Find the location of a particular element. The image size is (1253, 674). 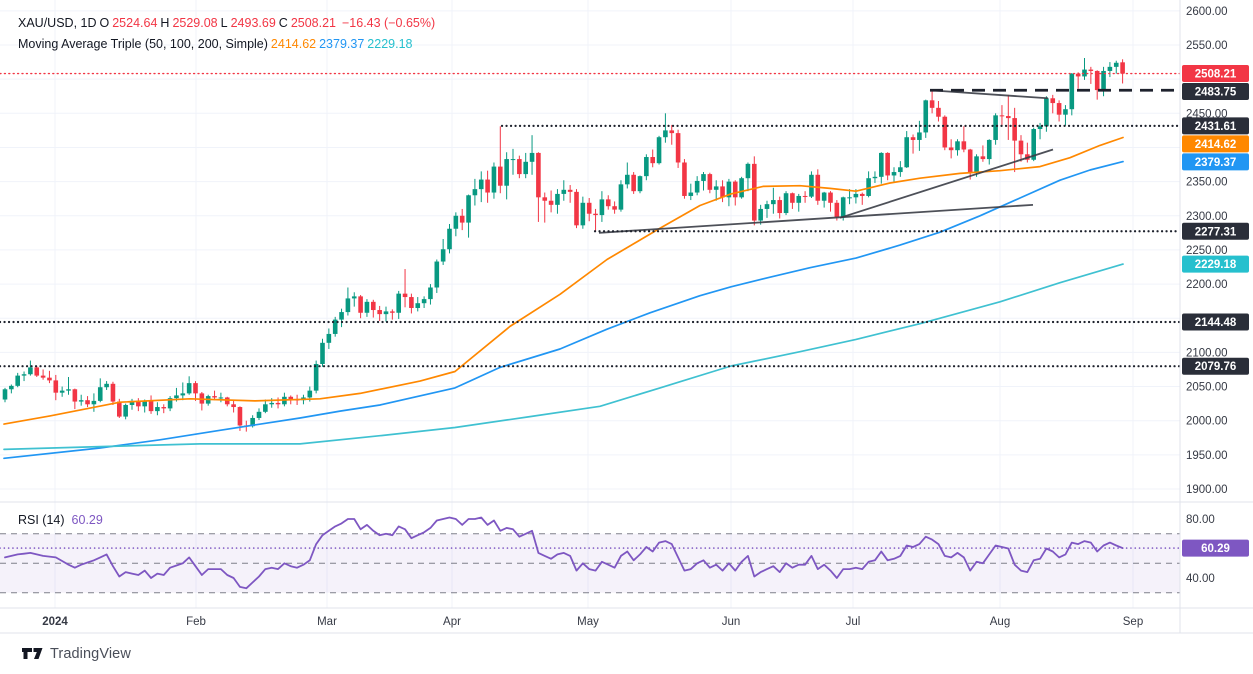

time-axis-label: Jul is located at coordinates (853, 622).